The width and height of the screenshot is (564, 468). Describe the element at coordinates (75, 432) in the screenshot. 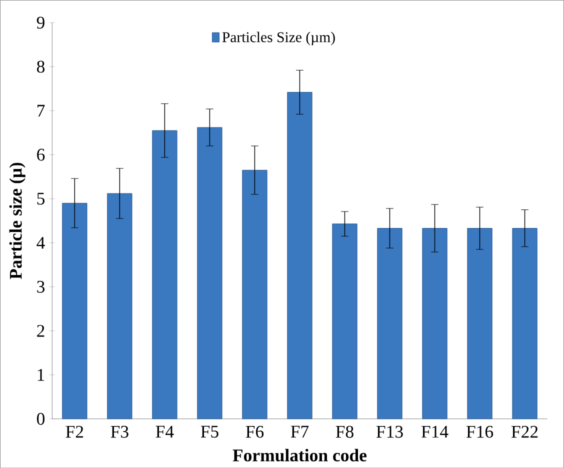

I see `x-tick-label: F2` at that location.